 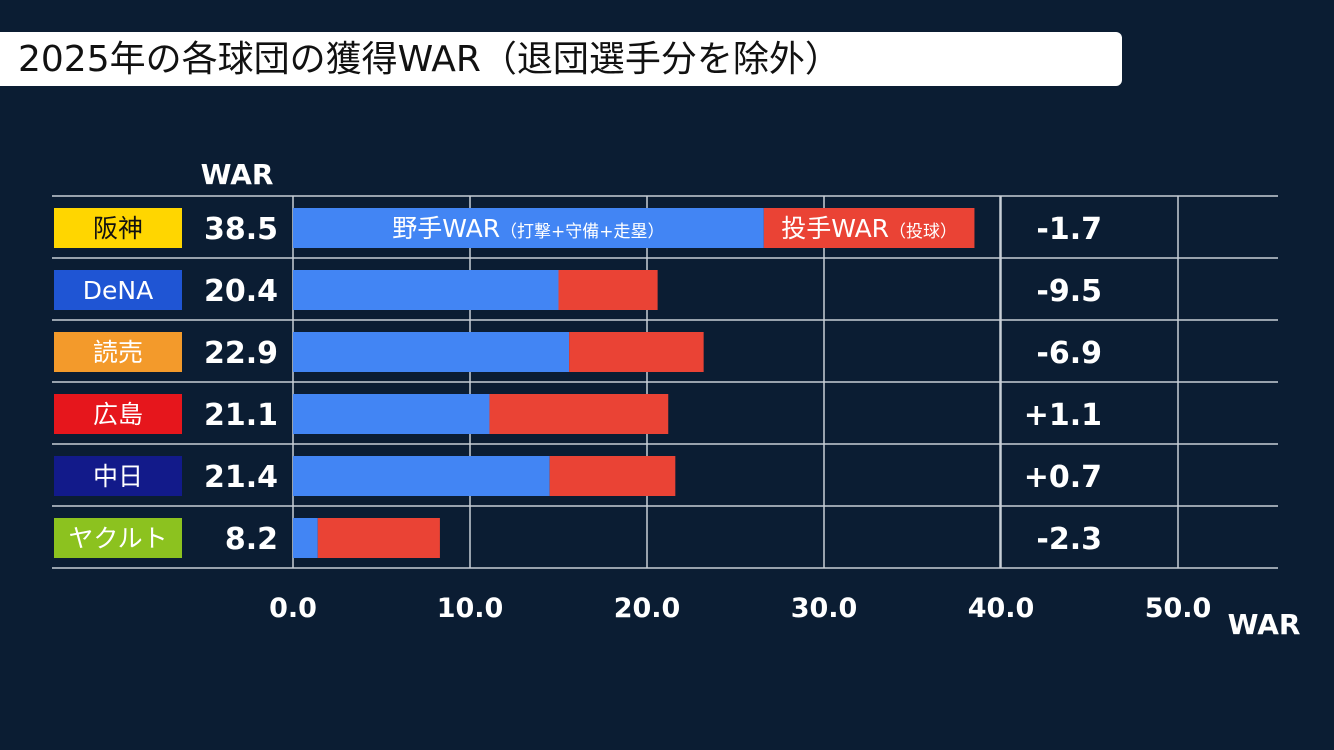 I want to click on total-value: 8.2, so click(x=251, y=539).